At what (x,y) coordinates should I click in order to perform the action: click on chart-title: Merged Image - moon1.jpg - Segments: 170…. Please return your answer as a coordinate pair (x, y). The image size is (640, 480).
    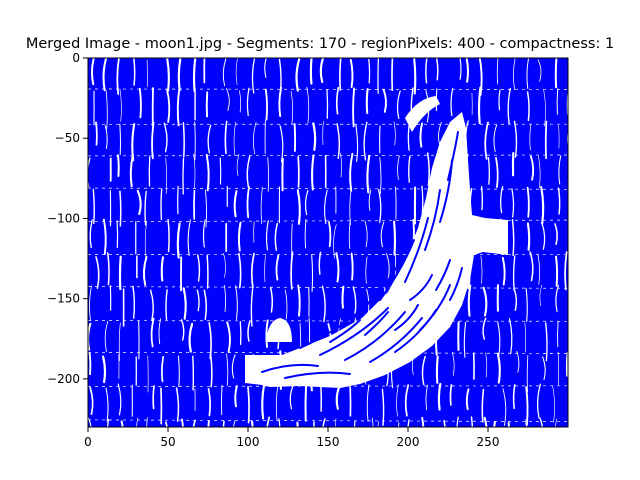
    Looking at the image, I should click on (320, 44).